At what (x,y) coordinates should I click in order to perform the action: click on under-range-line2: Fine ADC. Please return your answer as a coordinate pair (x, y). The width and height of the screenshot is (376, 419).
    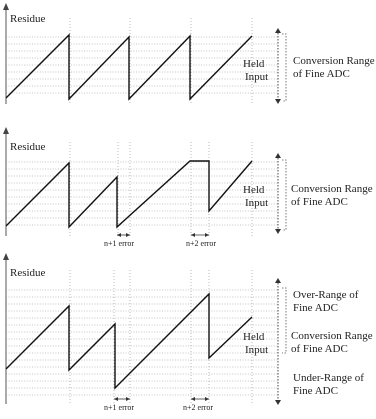
    Looking at the image, I should click on (315, 391).